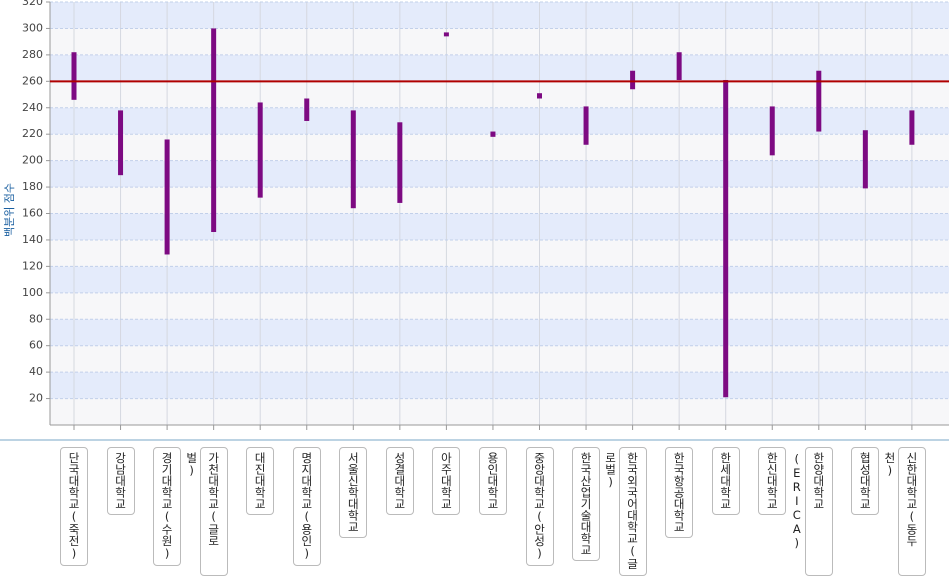 The image size is (949, 576). Describe the element at coordinates (399, 481) in the screenshot. I see `x-tick-label: 성결대학교` at that location.